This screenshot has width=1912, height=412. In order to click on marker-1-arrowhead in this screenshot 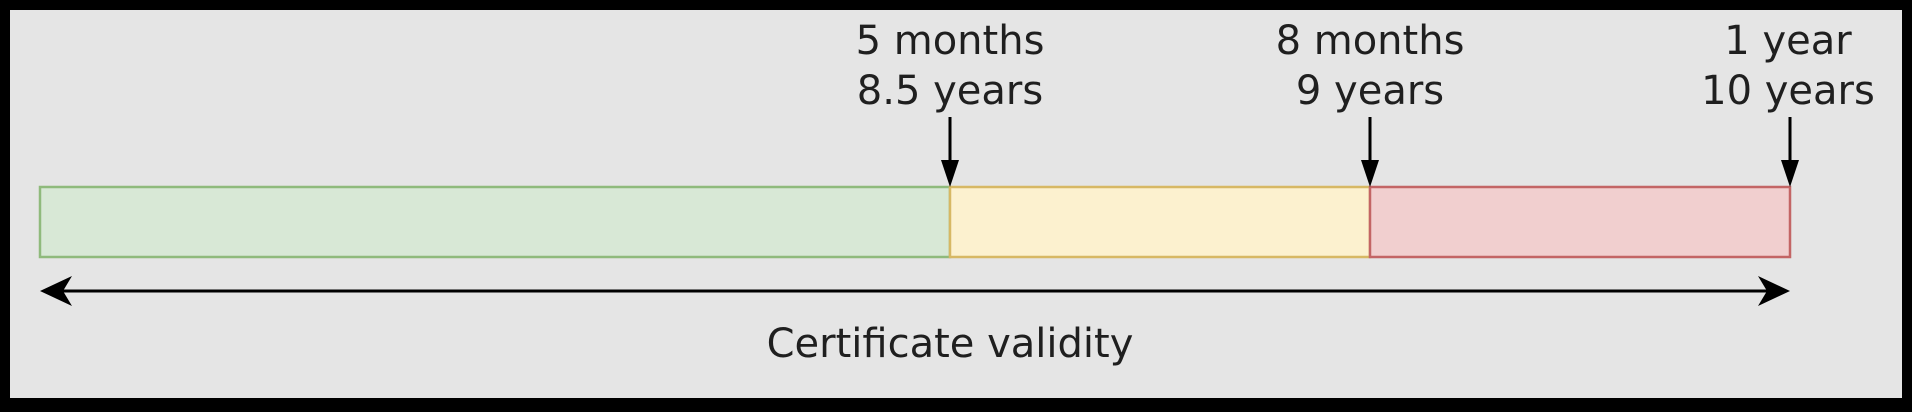, I will do `click(950, 173)`.